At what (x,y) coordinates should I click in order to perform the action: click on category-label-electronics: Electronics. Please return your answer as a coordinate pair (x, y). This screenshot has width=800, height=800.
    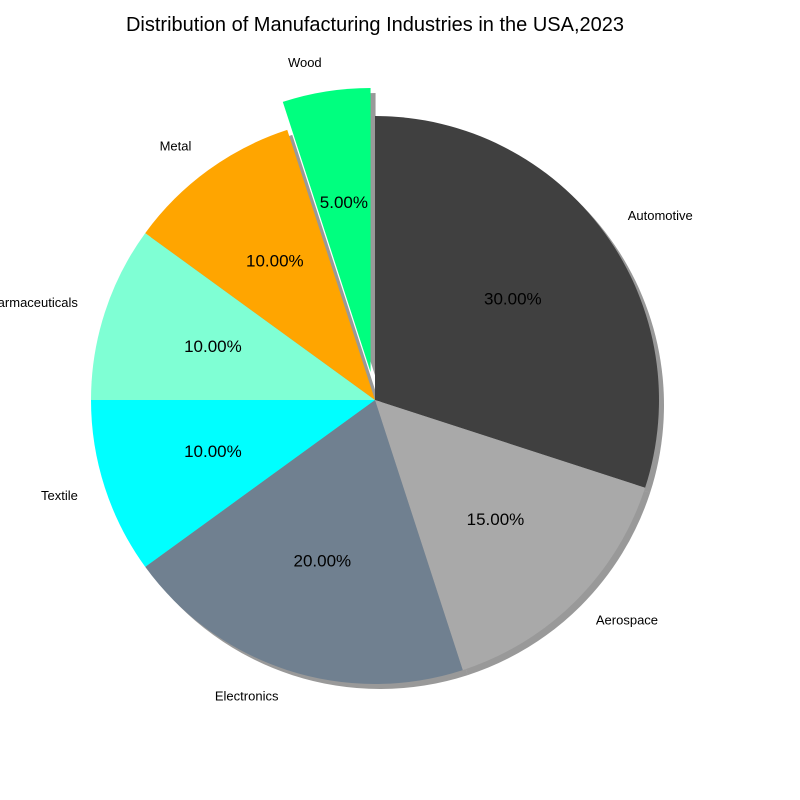
    Looking at the image, I should click on (247, 696).